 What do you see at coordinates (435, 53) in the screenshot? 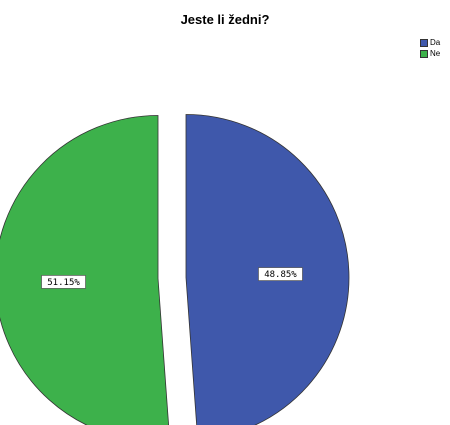
I see `legend-label-ne: Ne` at bounding box center [435, 53].